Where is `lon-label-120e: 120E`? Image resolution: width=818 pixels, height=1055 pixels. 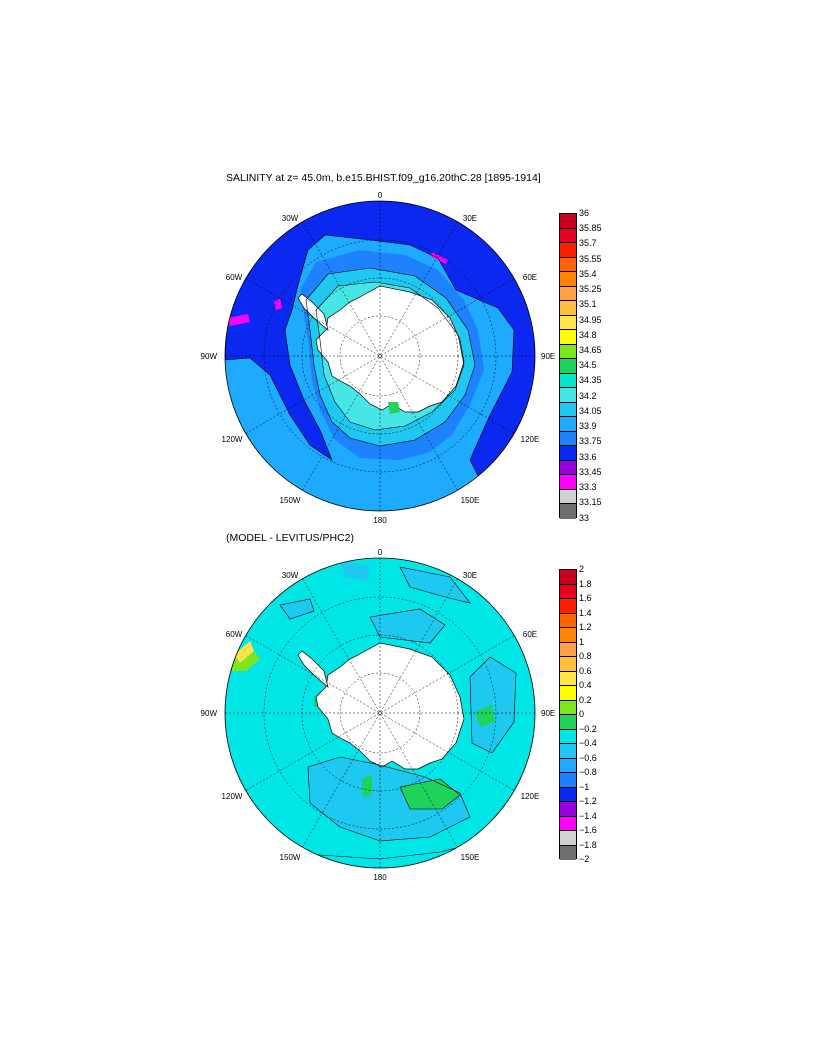
lon-label-120e: 120E is located at coordinates (530, 439).